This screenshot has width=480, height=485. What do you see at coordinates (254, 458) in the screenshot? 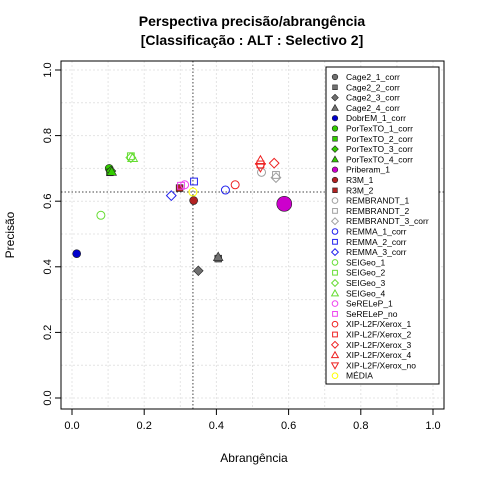
I see `x-axis-label: Abrangência` at bounding box center [254, 458].